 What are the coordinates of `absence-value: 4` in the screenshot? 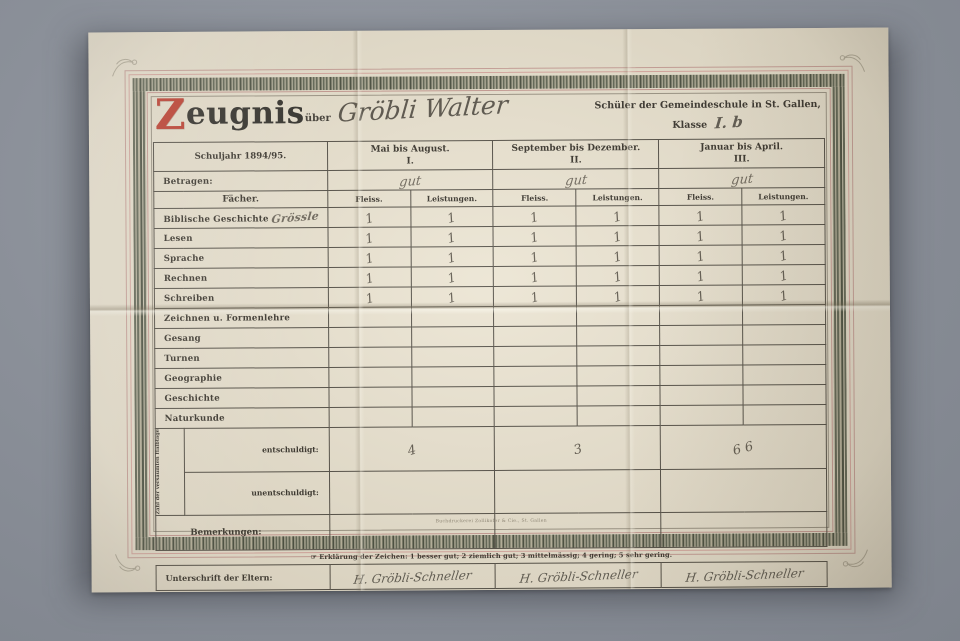 It's located at (411, 449).